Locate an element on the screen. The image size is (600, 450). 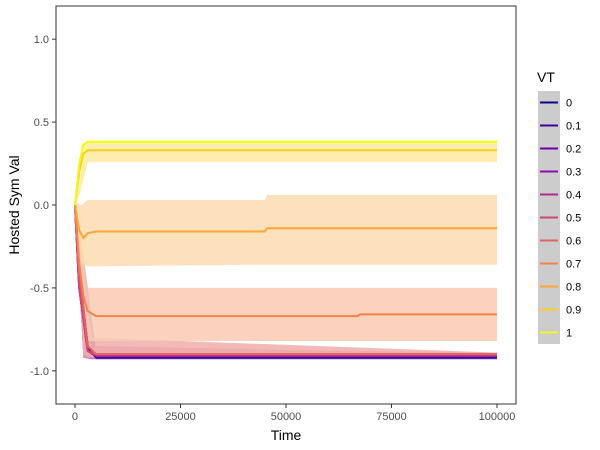
legend-title: VT is located at coordinates (546, 77).